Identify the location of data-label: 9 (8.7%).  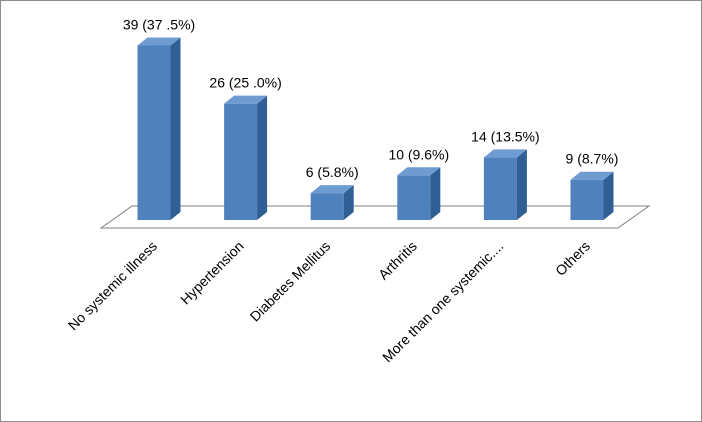
(592, 159).